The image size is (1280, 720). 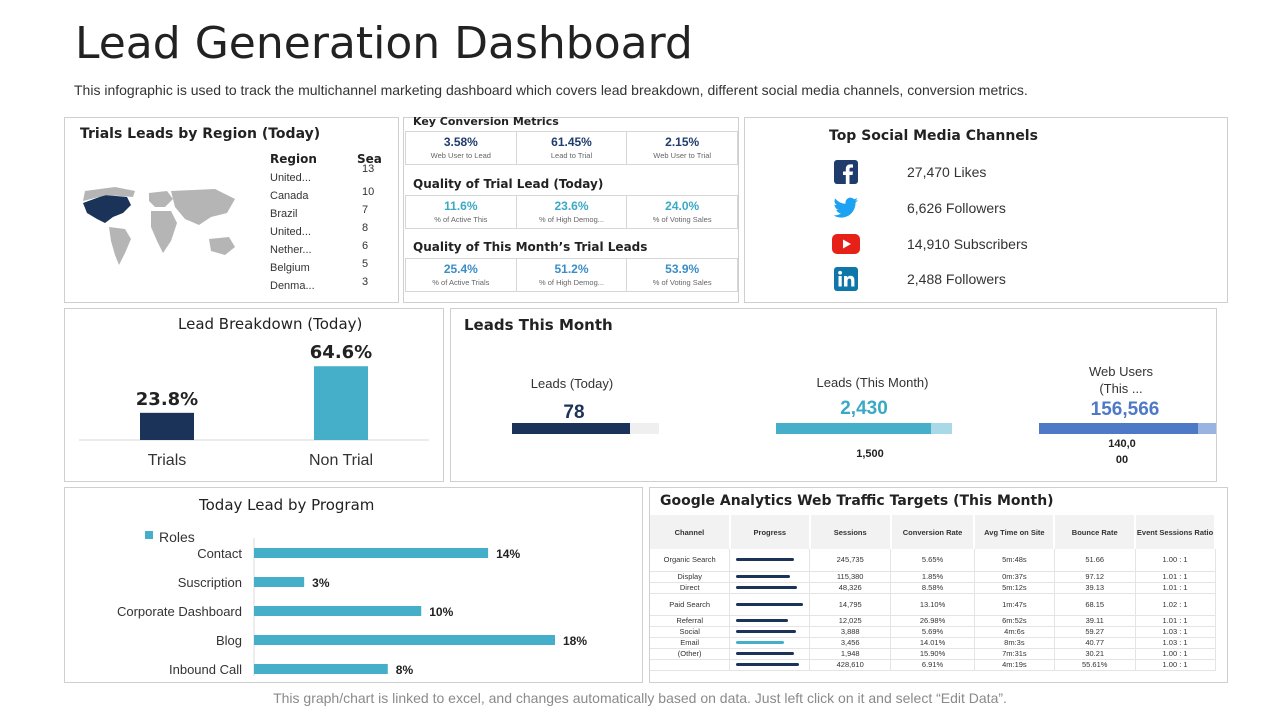 I want to click on ga-cell-conv: 14.01%, so click(x=932, y=643).